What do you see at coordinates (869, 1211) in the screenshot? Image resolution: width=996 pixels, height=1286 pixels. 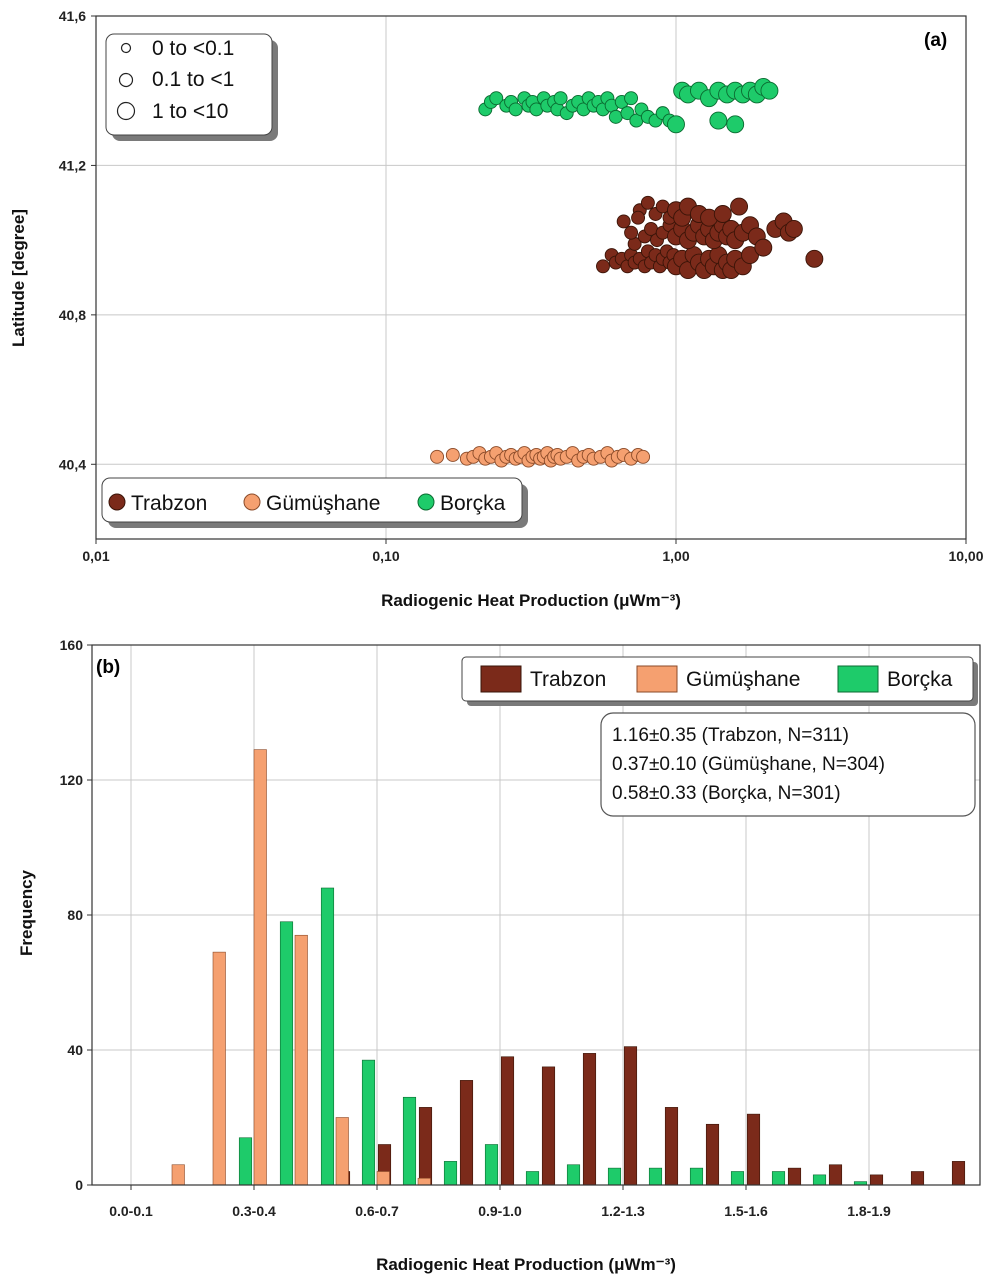 I see `histogram-x-tick-label: 1.8-1.9` at bounding box center [869, 1211].